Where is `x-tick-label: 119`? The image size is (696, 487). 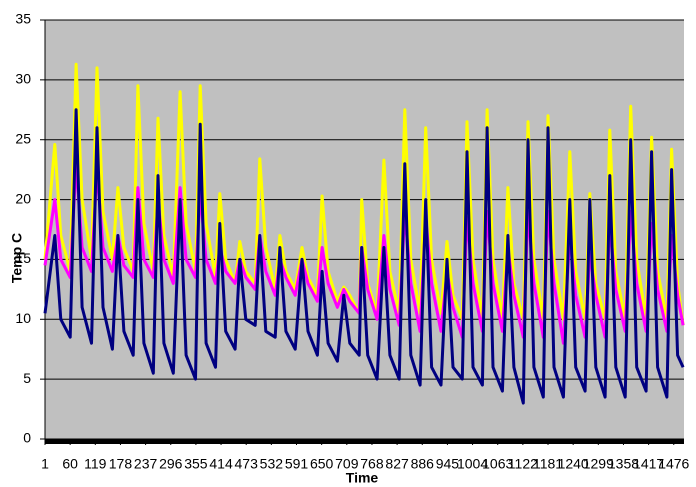
x-tick-label: 119 is located at coordinates (95, 464).